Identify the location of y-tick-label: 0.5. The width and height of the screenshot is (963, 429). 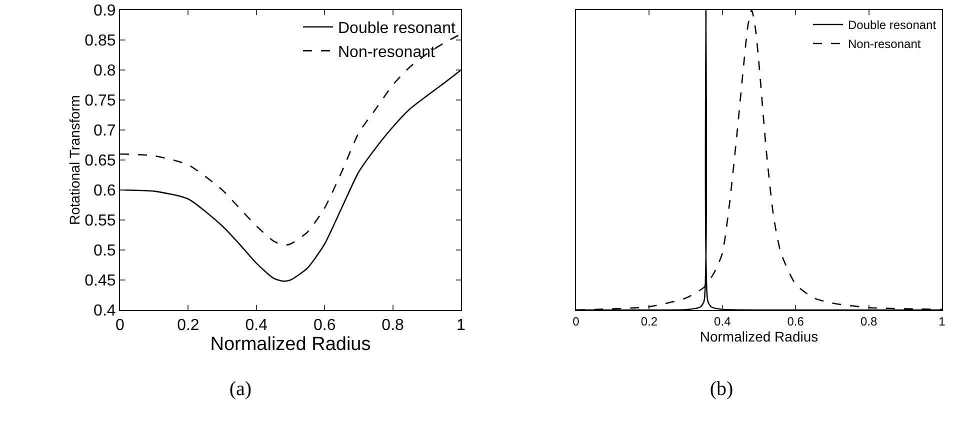
(105, 251).